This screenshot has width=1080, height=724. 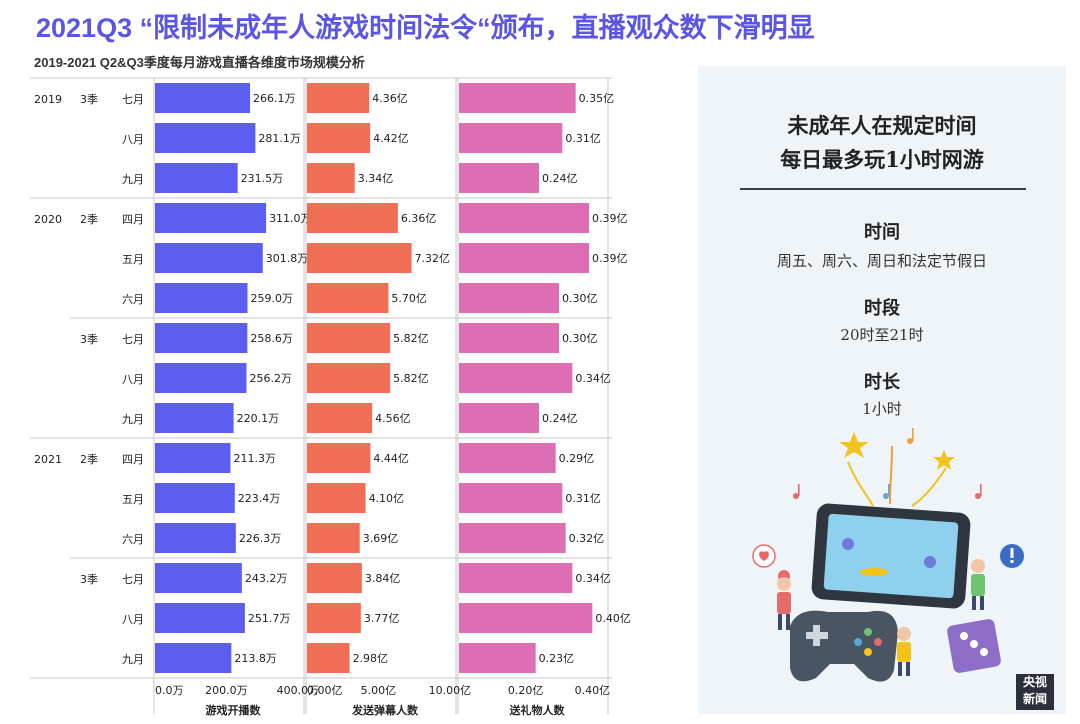 What do you see at coordinates (613, 618) in the screenshot?
I see `bar-value-label: 0.40亿` at bounding box center [613, 618].